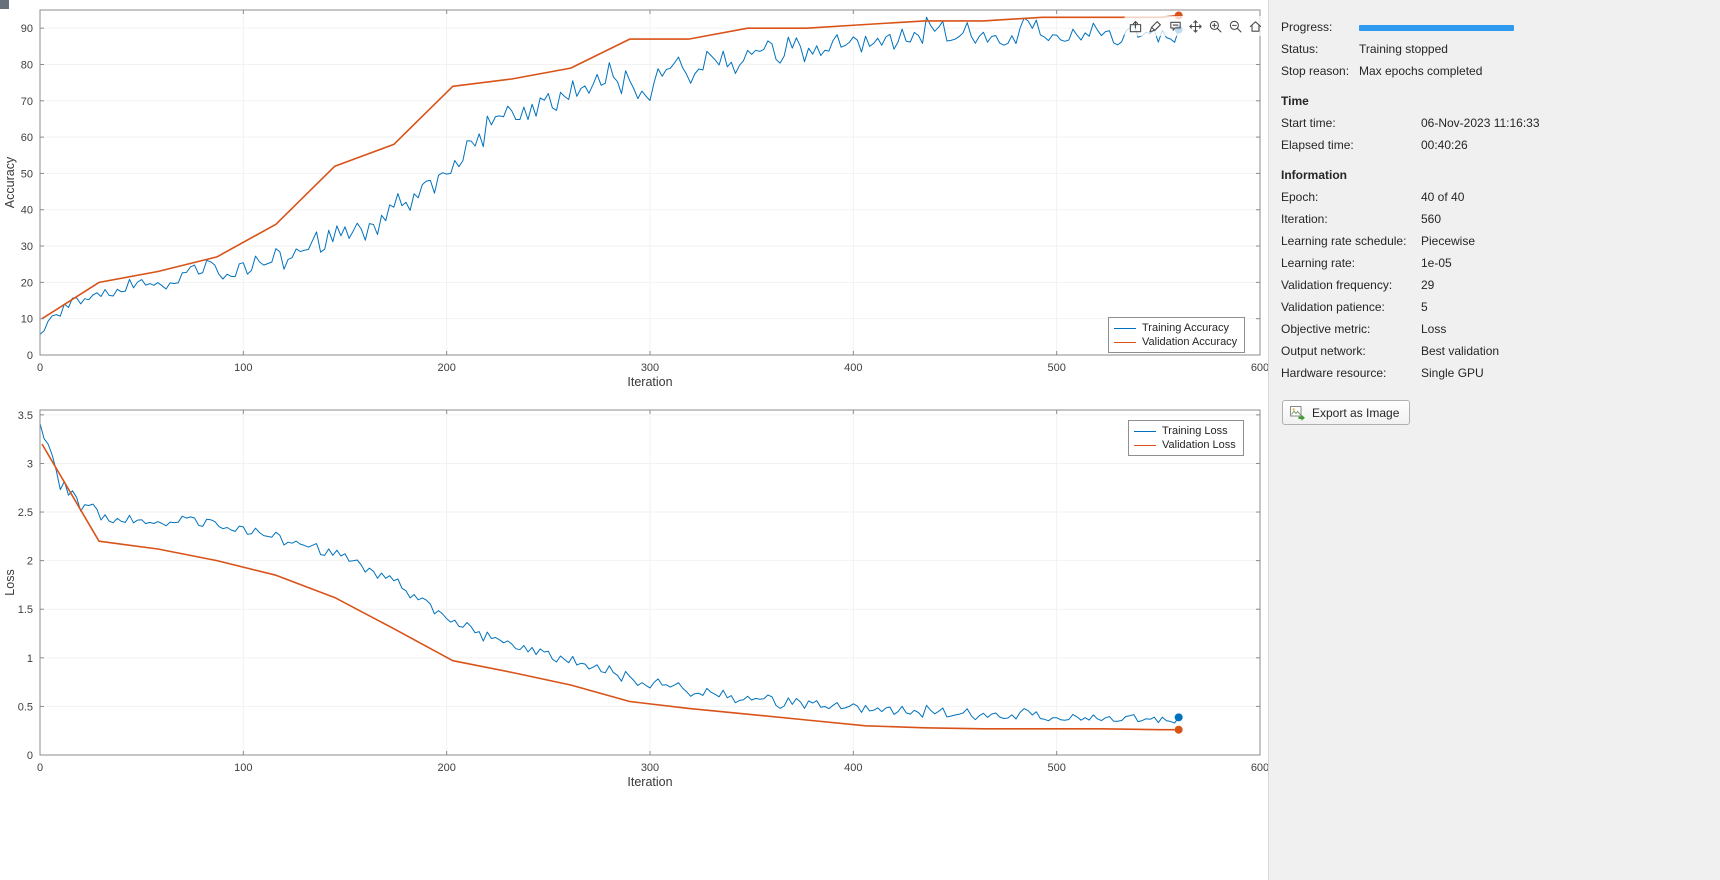  What do you see at coordinates (1424, 307) in the screenshot?
I see `validation-patience-value: 5` at bounding box center [1424, 307].